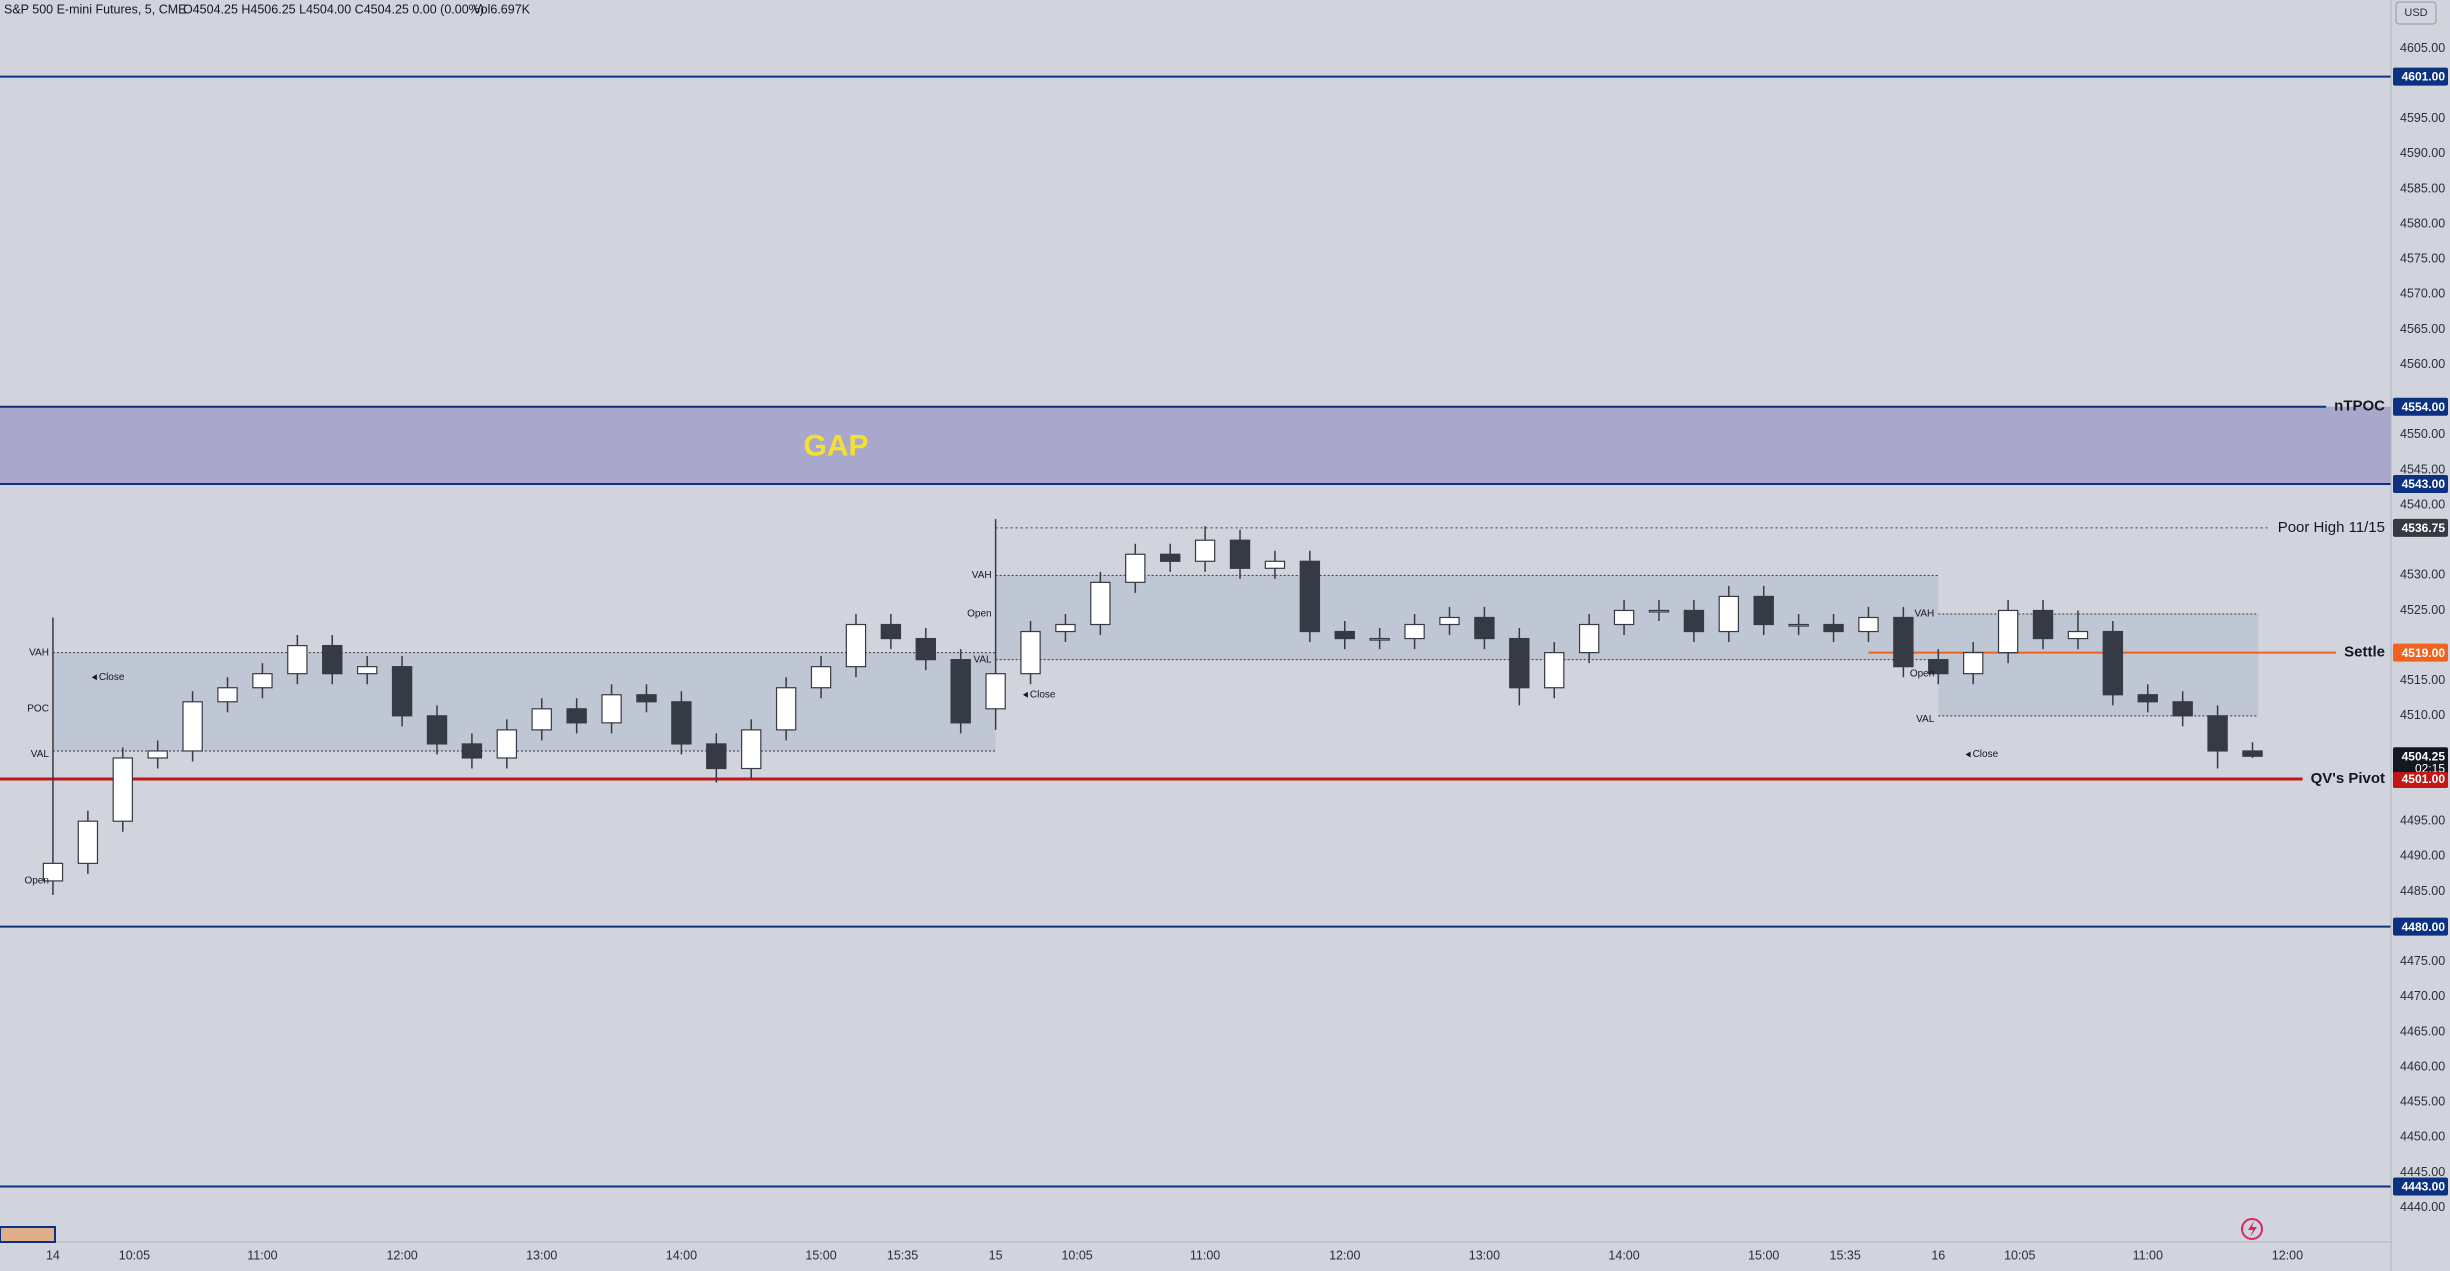 The width and height of the screenshot is (2450, 1271). Describe the element at coordinates (2422, 153) in the screenshot. I see `y-tick-label: 4590.00` at that location.